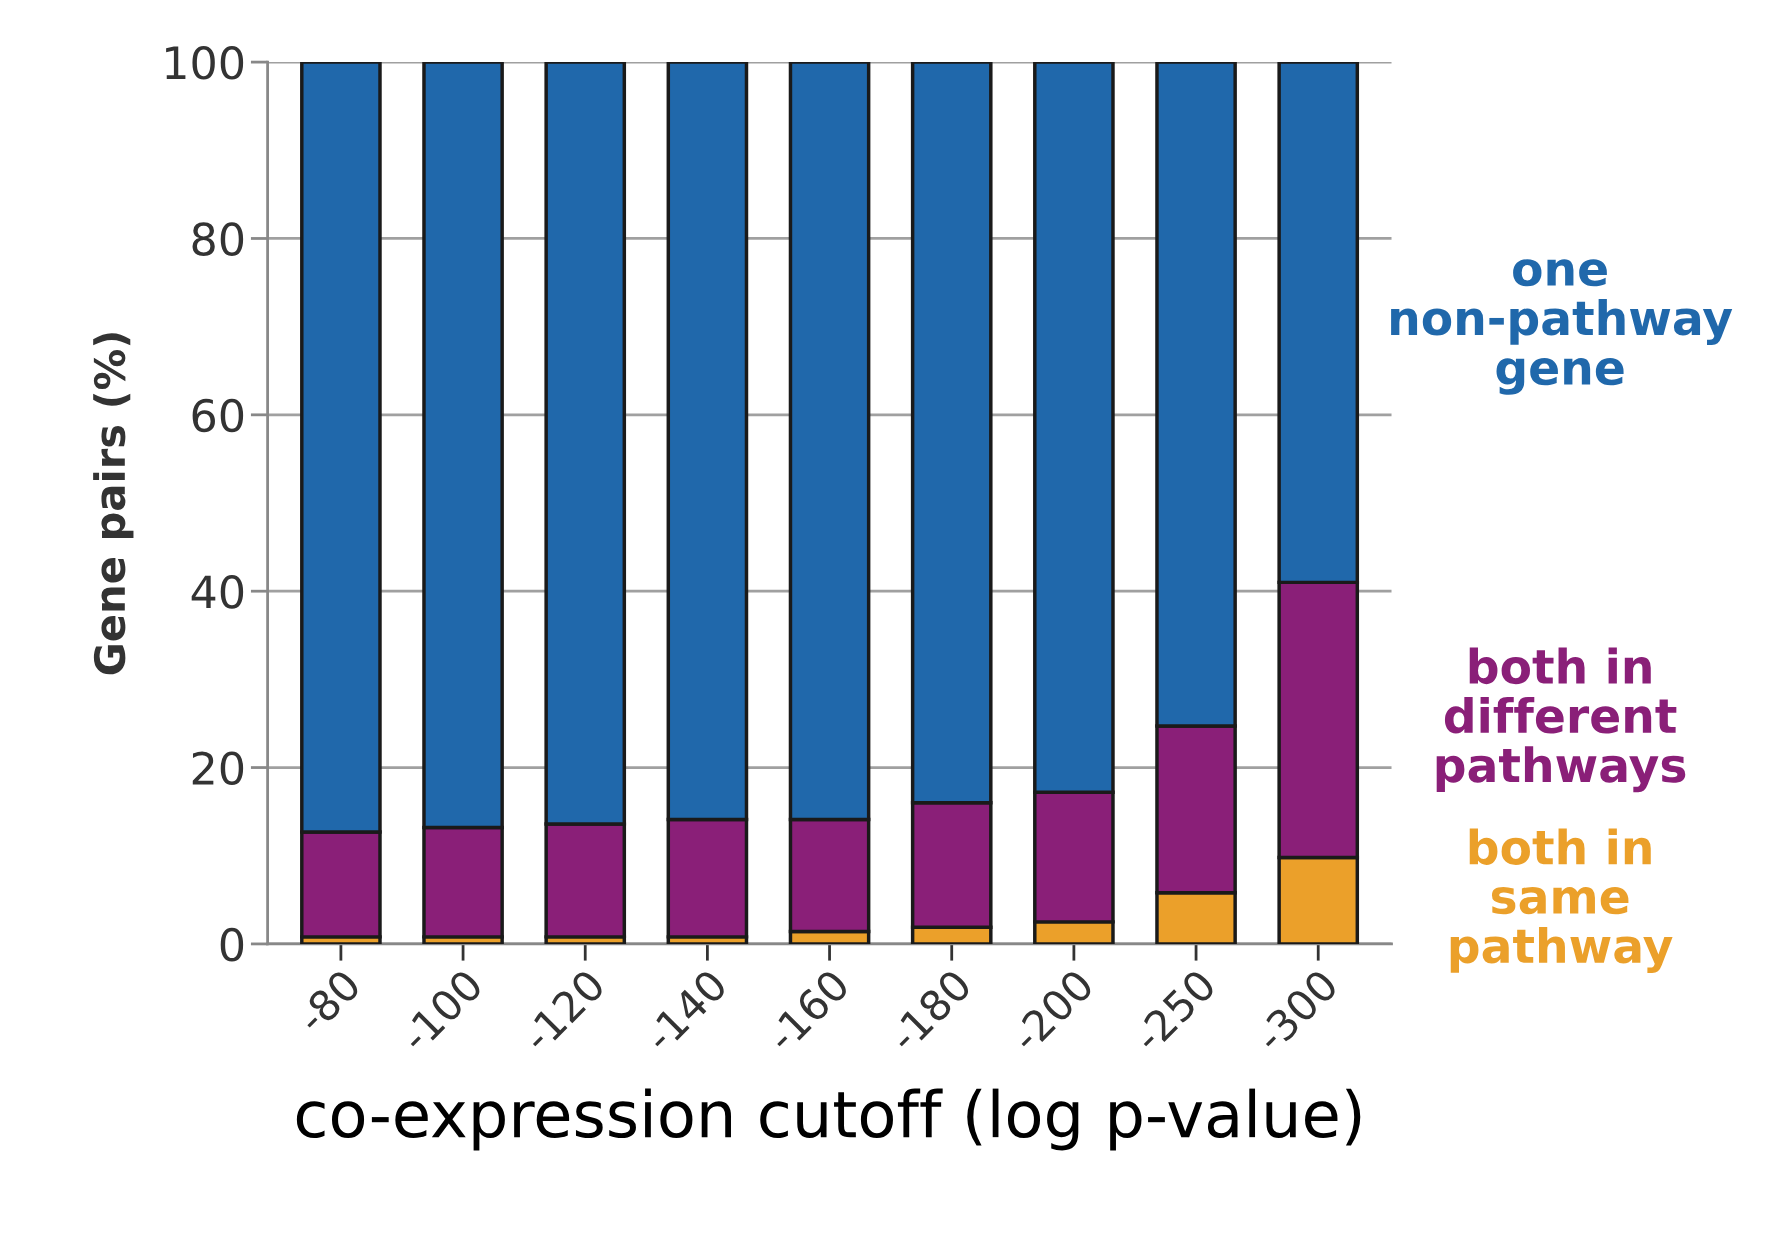 The width and height of the screenshot is (1784, 1242). I want to click on series-label: both in same pathway, so click(1561, 901).